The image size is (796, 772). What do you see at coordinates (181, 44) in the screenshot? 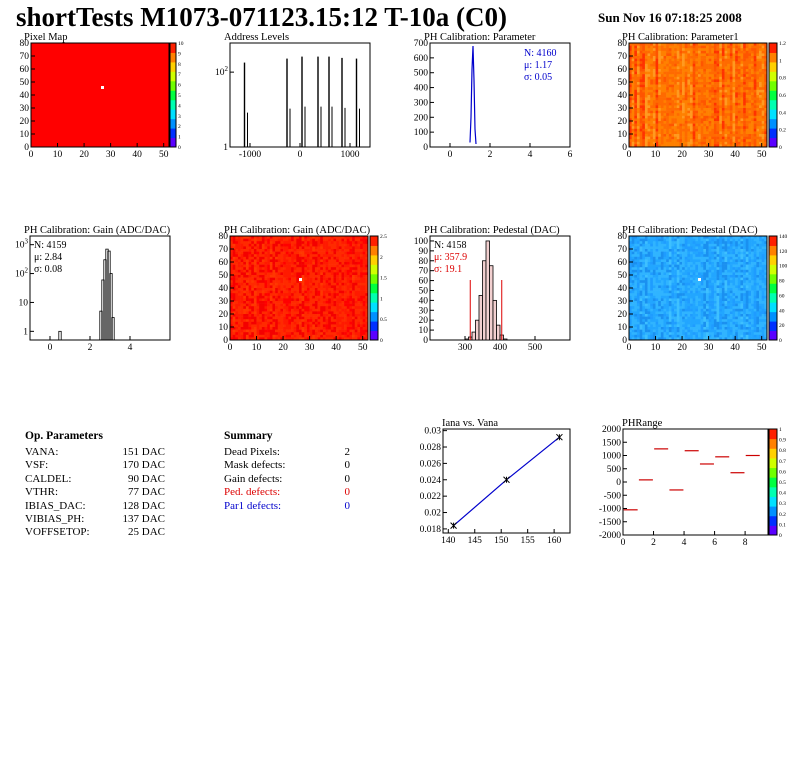
I see `pixel-map-palette-tick-label: 10` at bounding box center [181, 44].